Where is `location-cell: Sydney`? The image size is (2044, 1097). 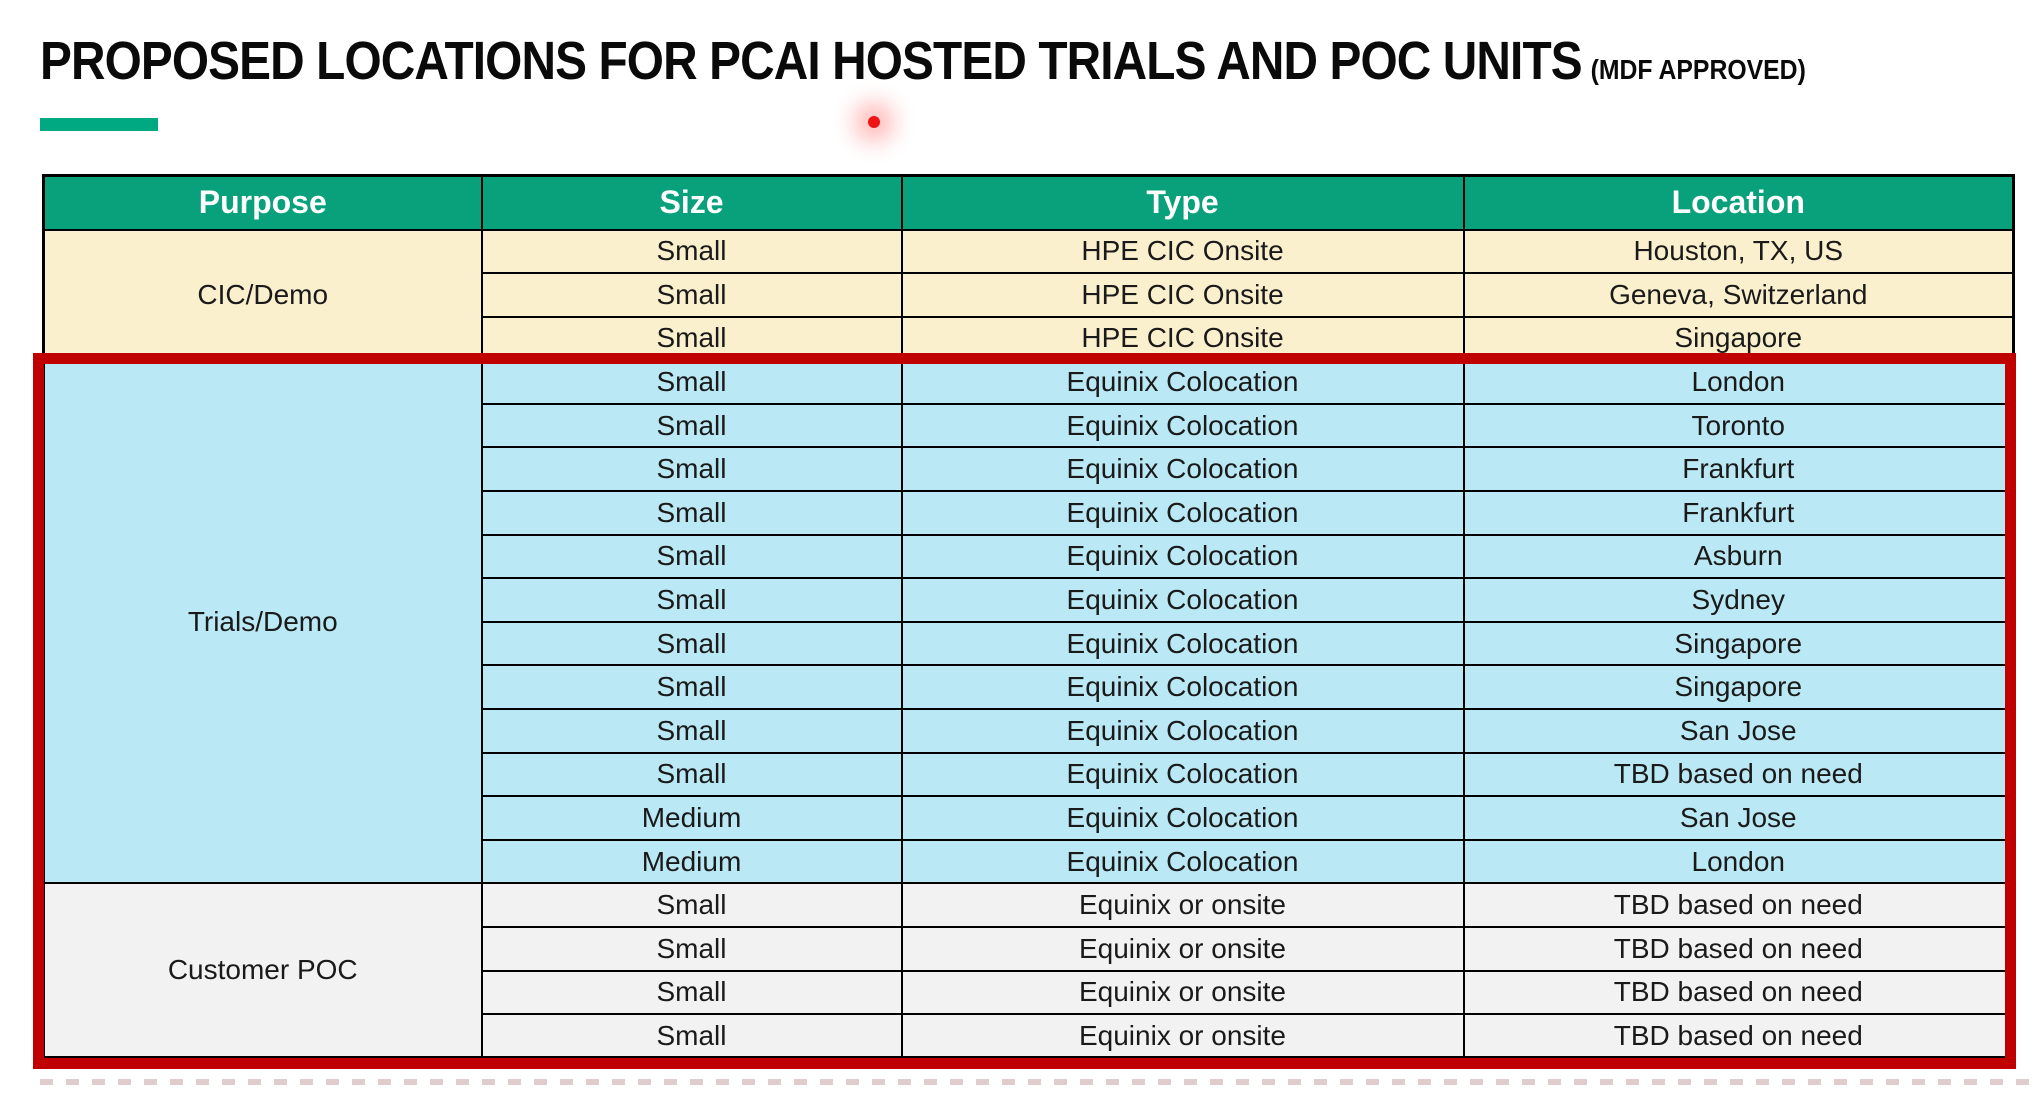
location-cell: Sydney is located at coordinates (1738, 600).